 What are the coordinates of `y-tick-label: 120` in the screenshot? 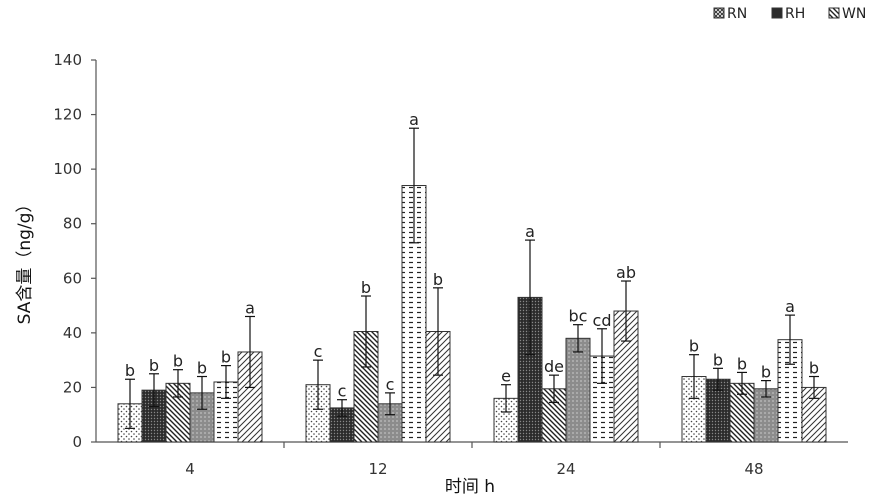 It's located at (67, 115).